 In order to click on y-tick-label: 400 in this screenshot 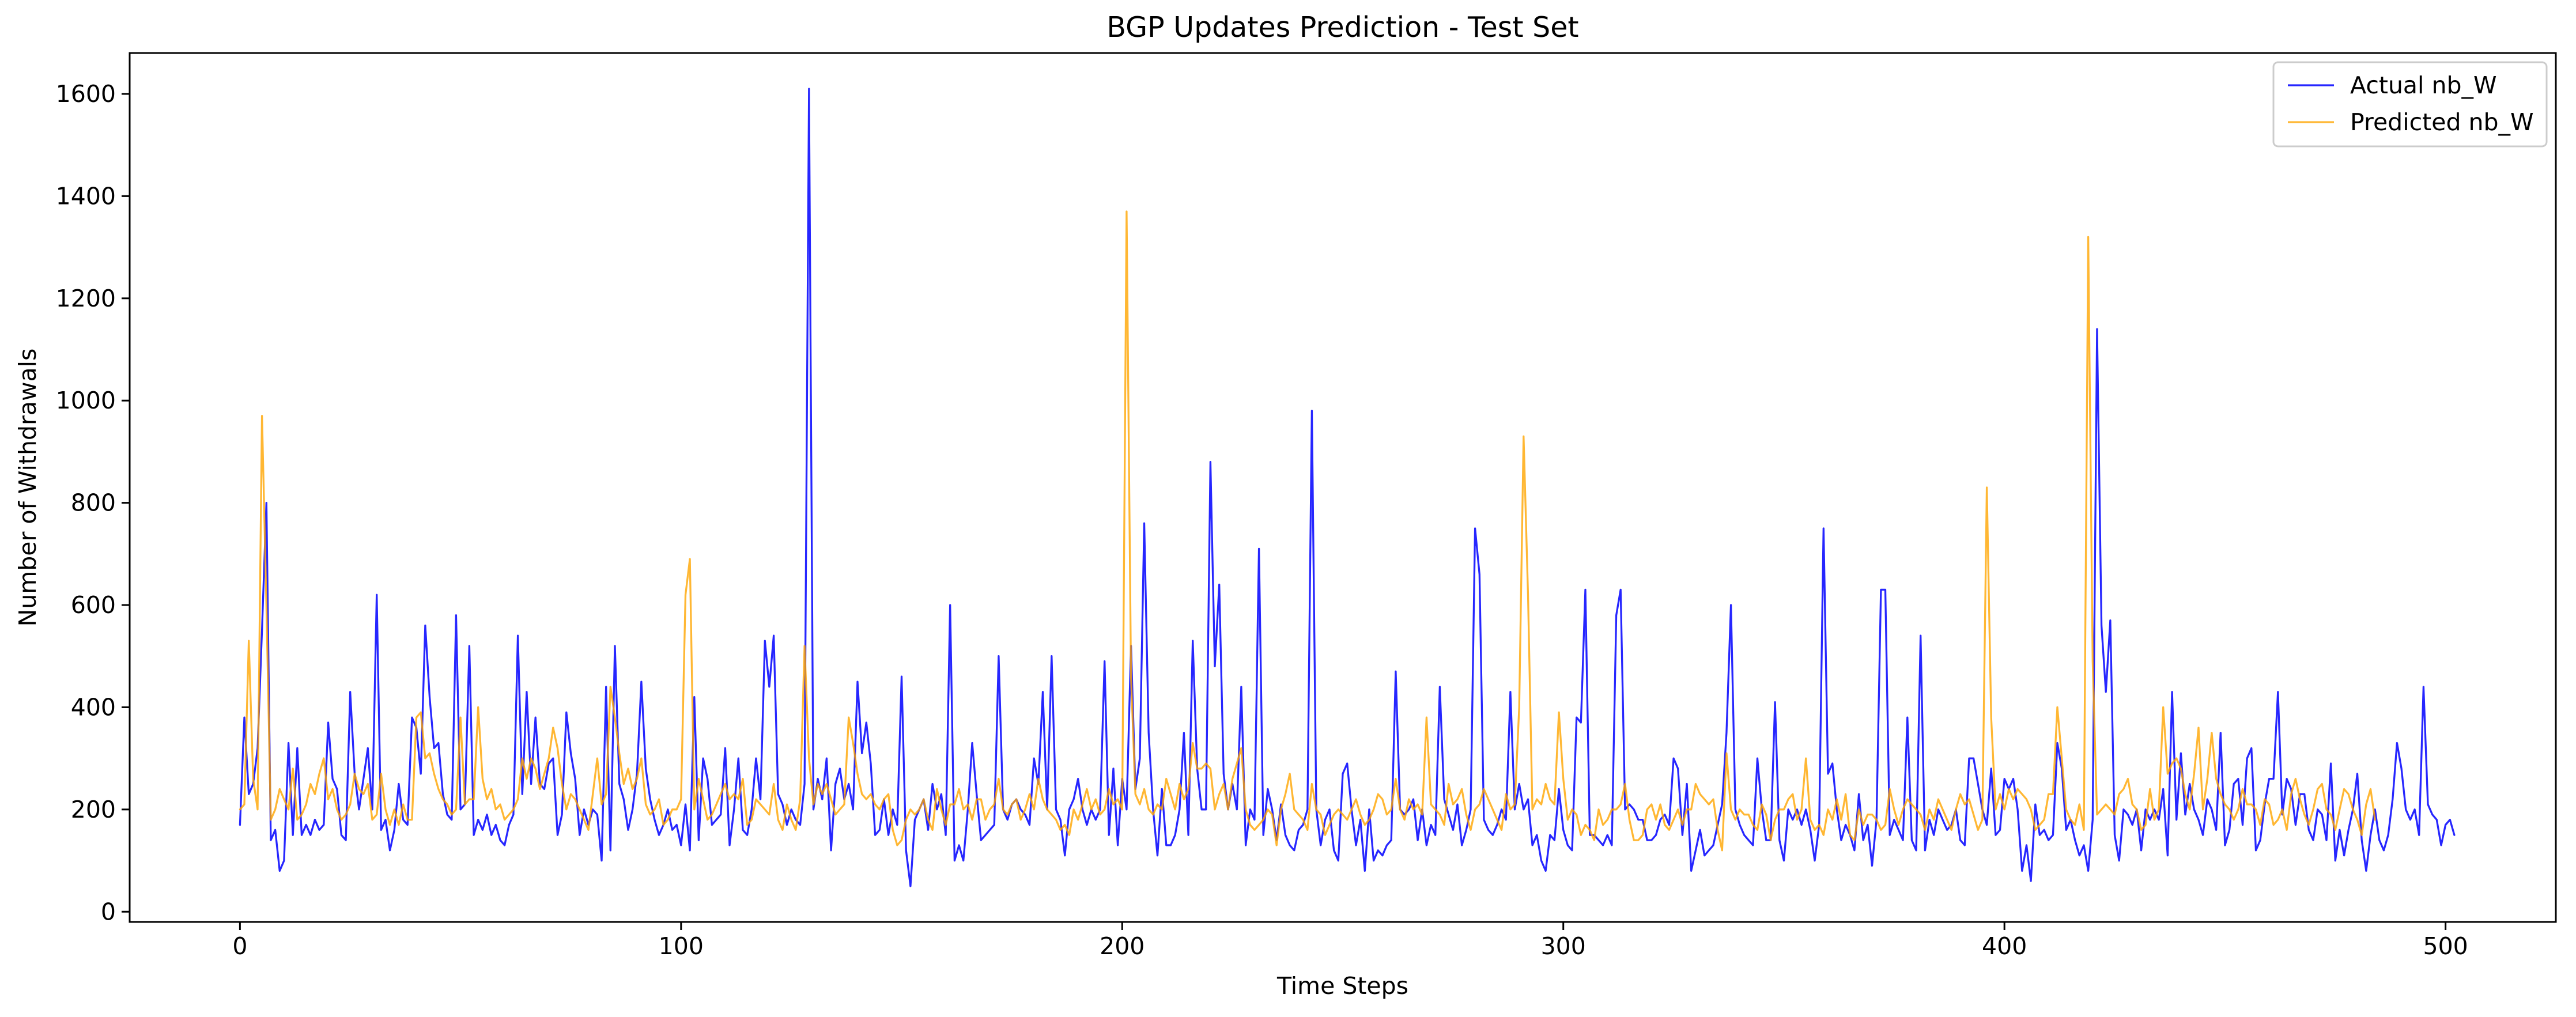, I will do `click(94, 707)`.